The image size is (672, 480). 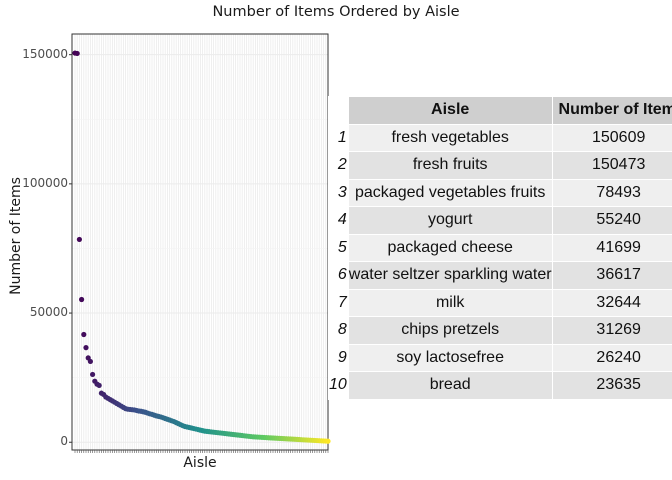 I want to click on count-cell: 41699, so click(x=611, y=247).